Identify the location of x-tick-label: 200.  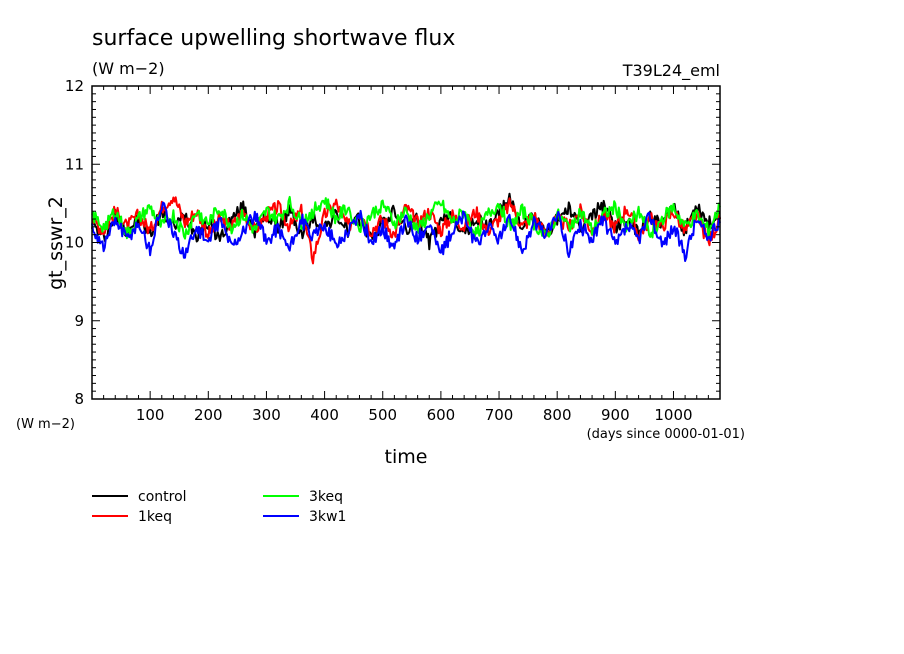
(208, 415).